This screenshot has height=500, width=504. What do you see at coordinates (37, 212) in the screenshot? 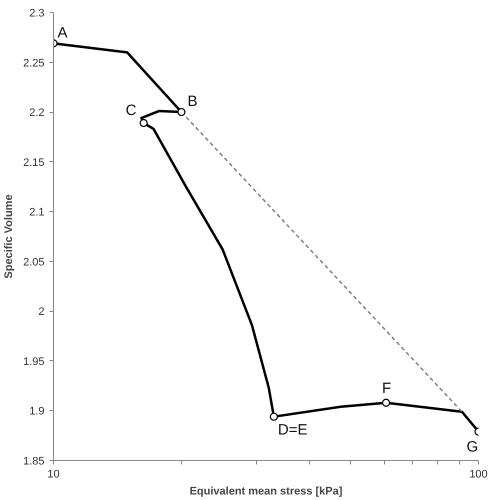
I see `y-tick-label: 2.1` at bounding box center [37, 212].